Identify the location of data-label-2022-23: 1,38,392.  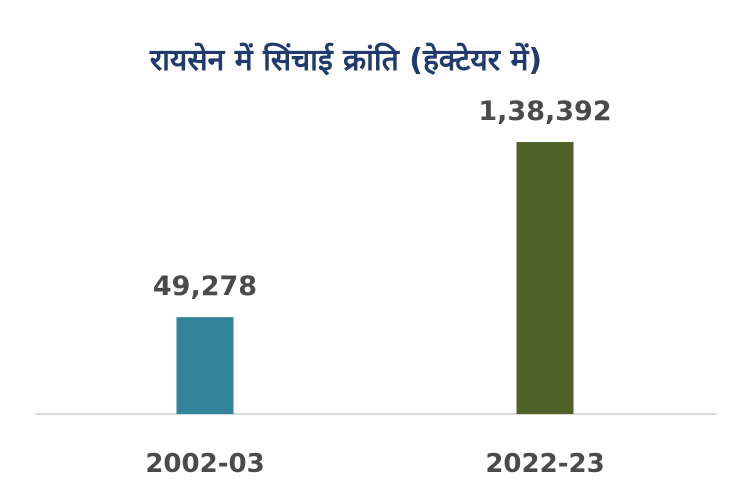
(544, 111).